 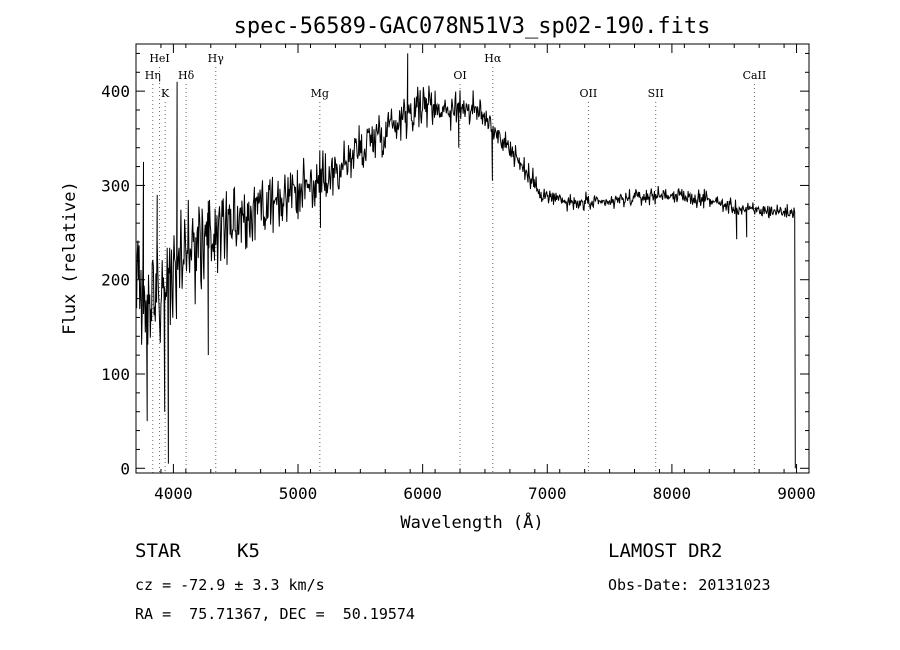 What do you see at coordinates (125, 468) in the screenshot?
I see `y-tick-label: 0` at bounding box center [125, 468].